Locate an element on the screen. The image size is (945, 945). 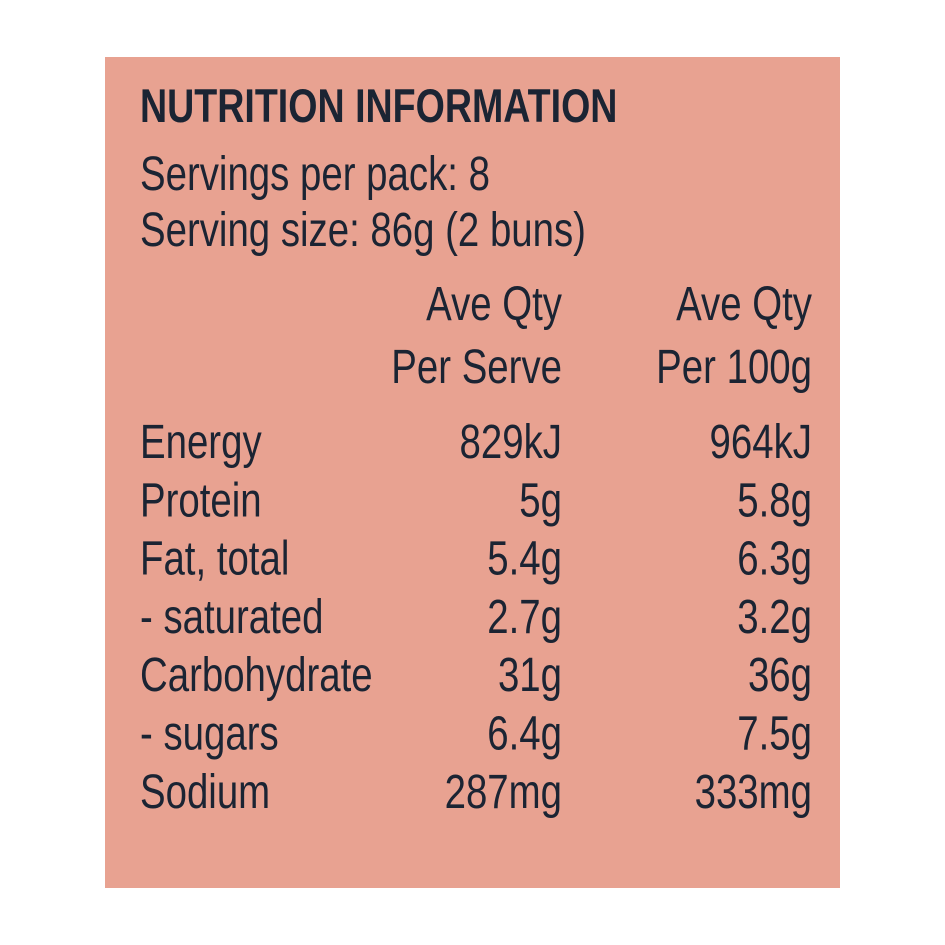
value-per-100g: 333mg is located at coordinates (753, 792).